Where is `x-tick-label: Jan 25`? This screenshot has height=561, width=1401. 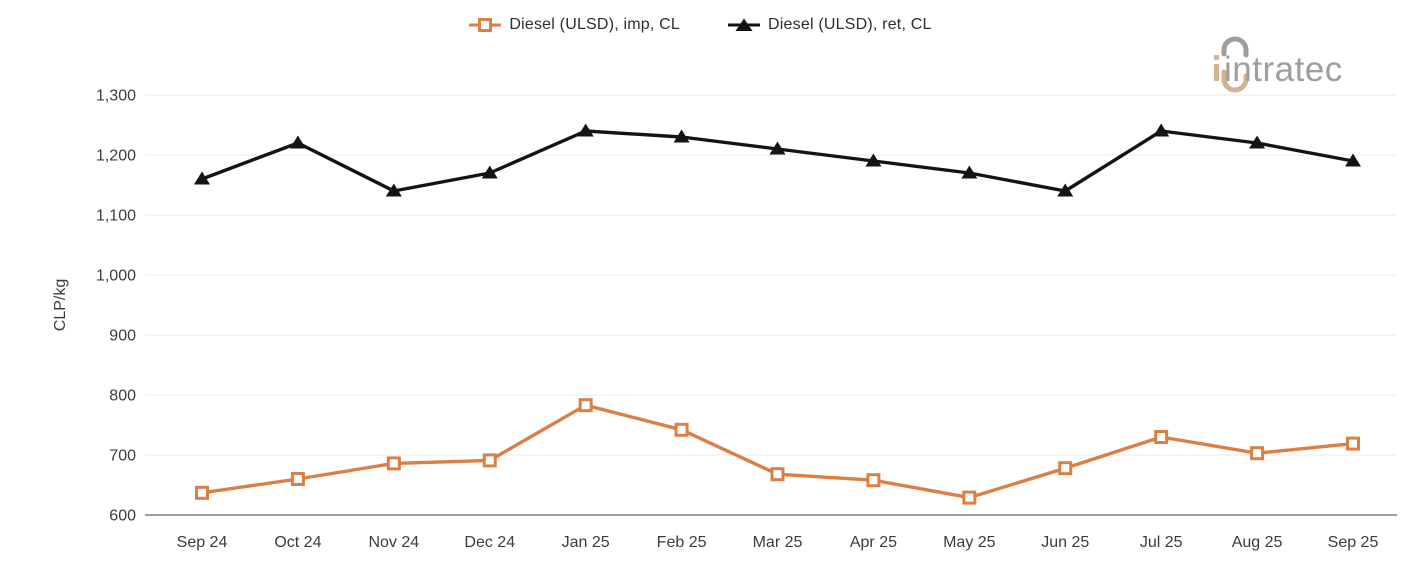 x-tick-label: Jan 25 is located at coordinates (586, 542).